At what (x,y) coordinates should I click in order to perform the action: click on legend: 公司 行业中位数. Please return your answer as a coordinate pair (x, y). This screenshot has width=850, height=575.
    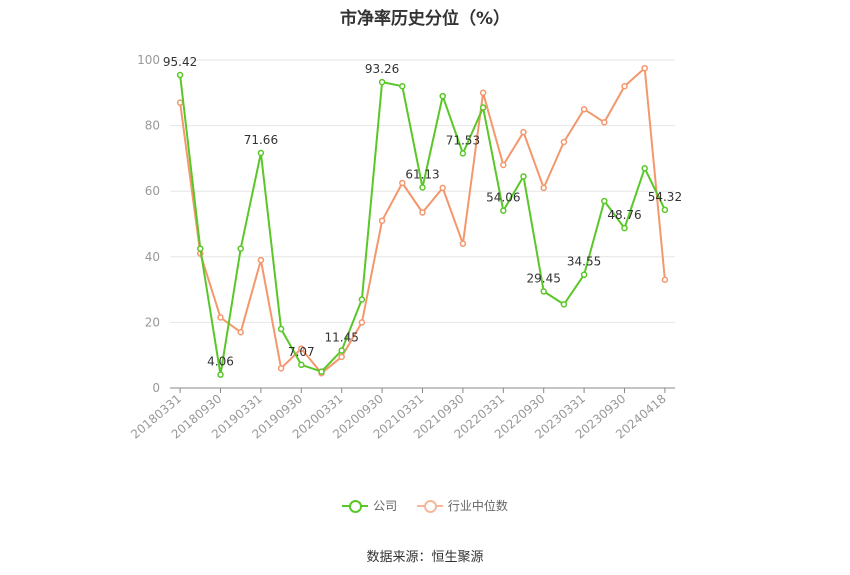
    Looking at the image, I should click on (425, 506).